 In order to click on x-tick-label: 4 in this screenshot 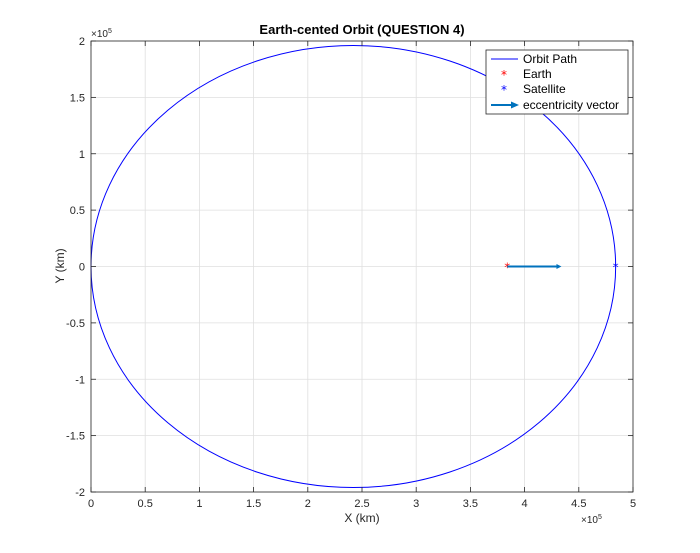, I will do `click(525, 504)`.